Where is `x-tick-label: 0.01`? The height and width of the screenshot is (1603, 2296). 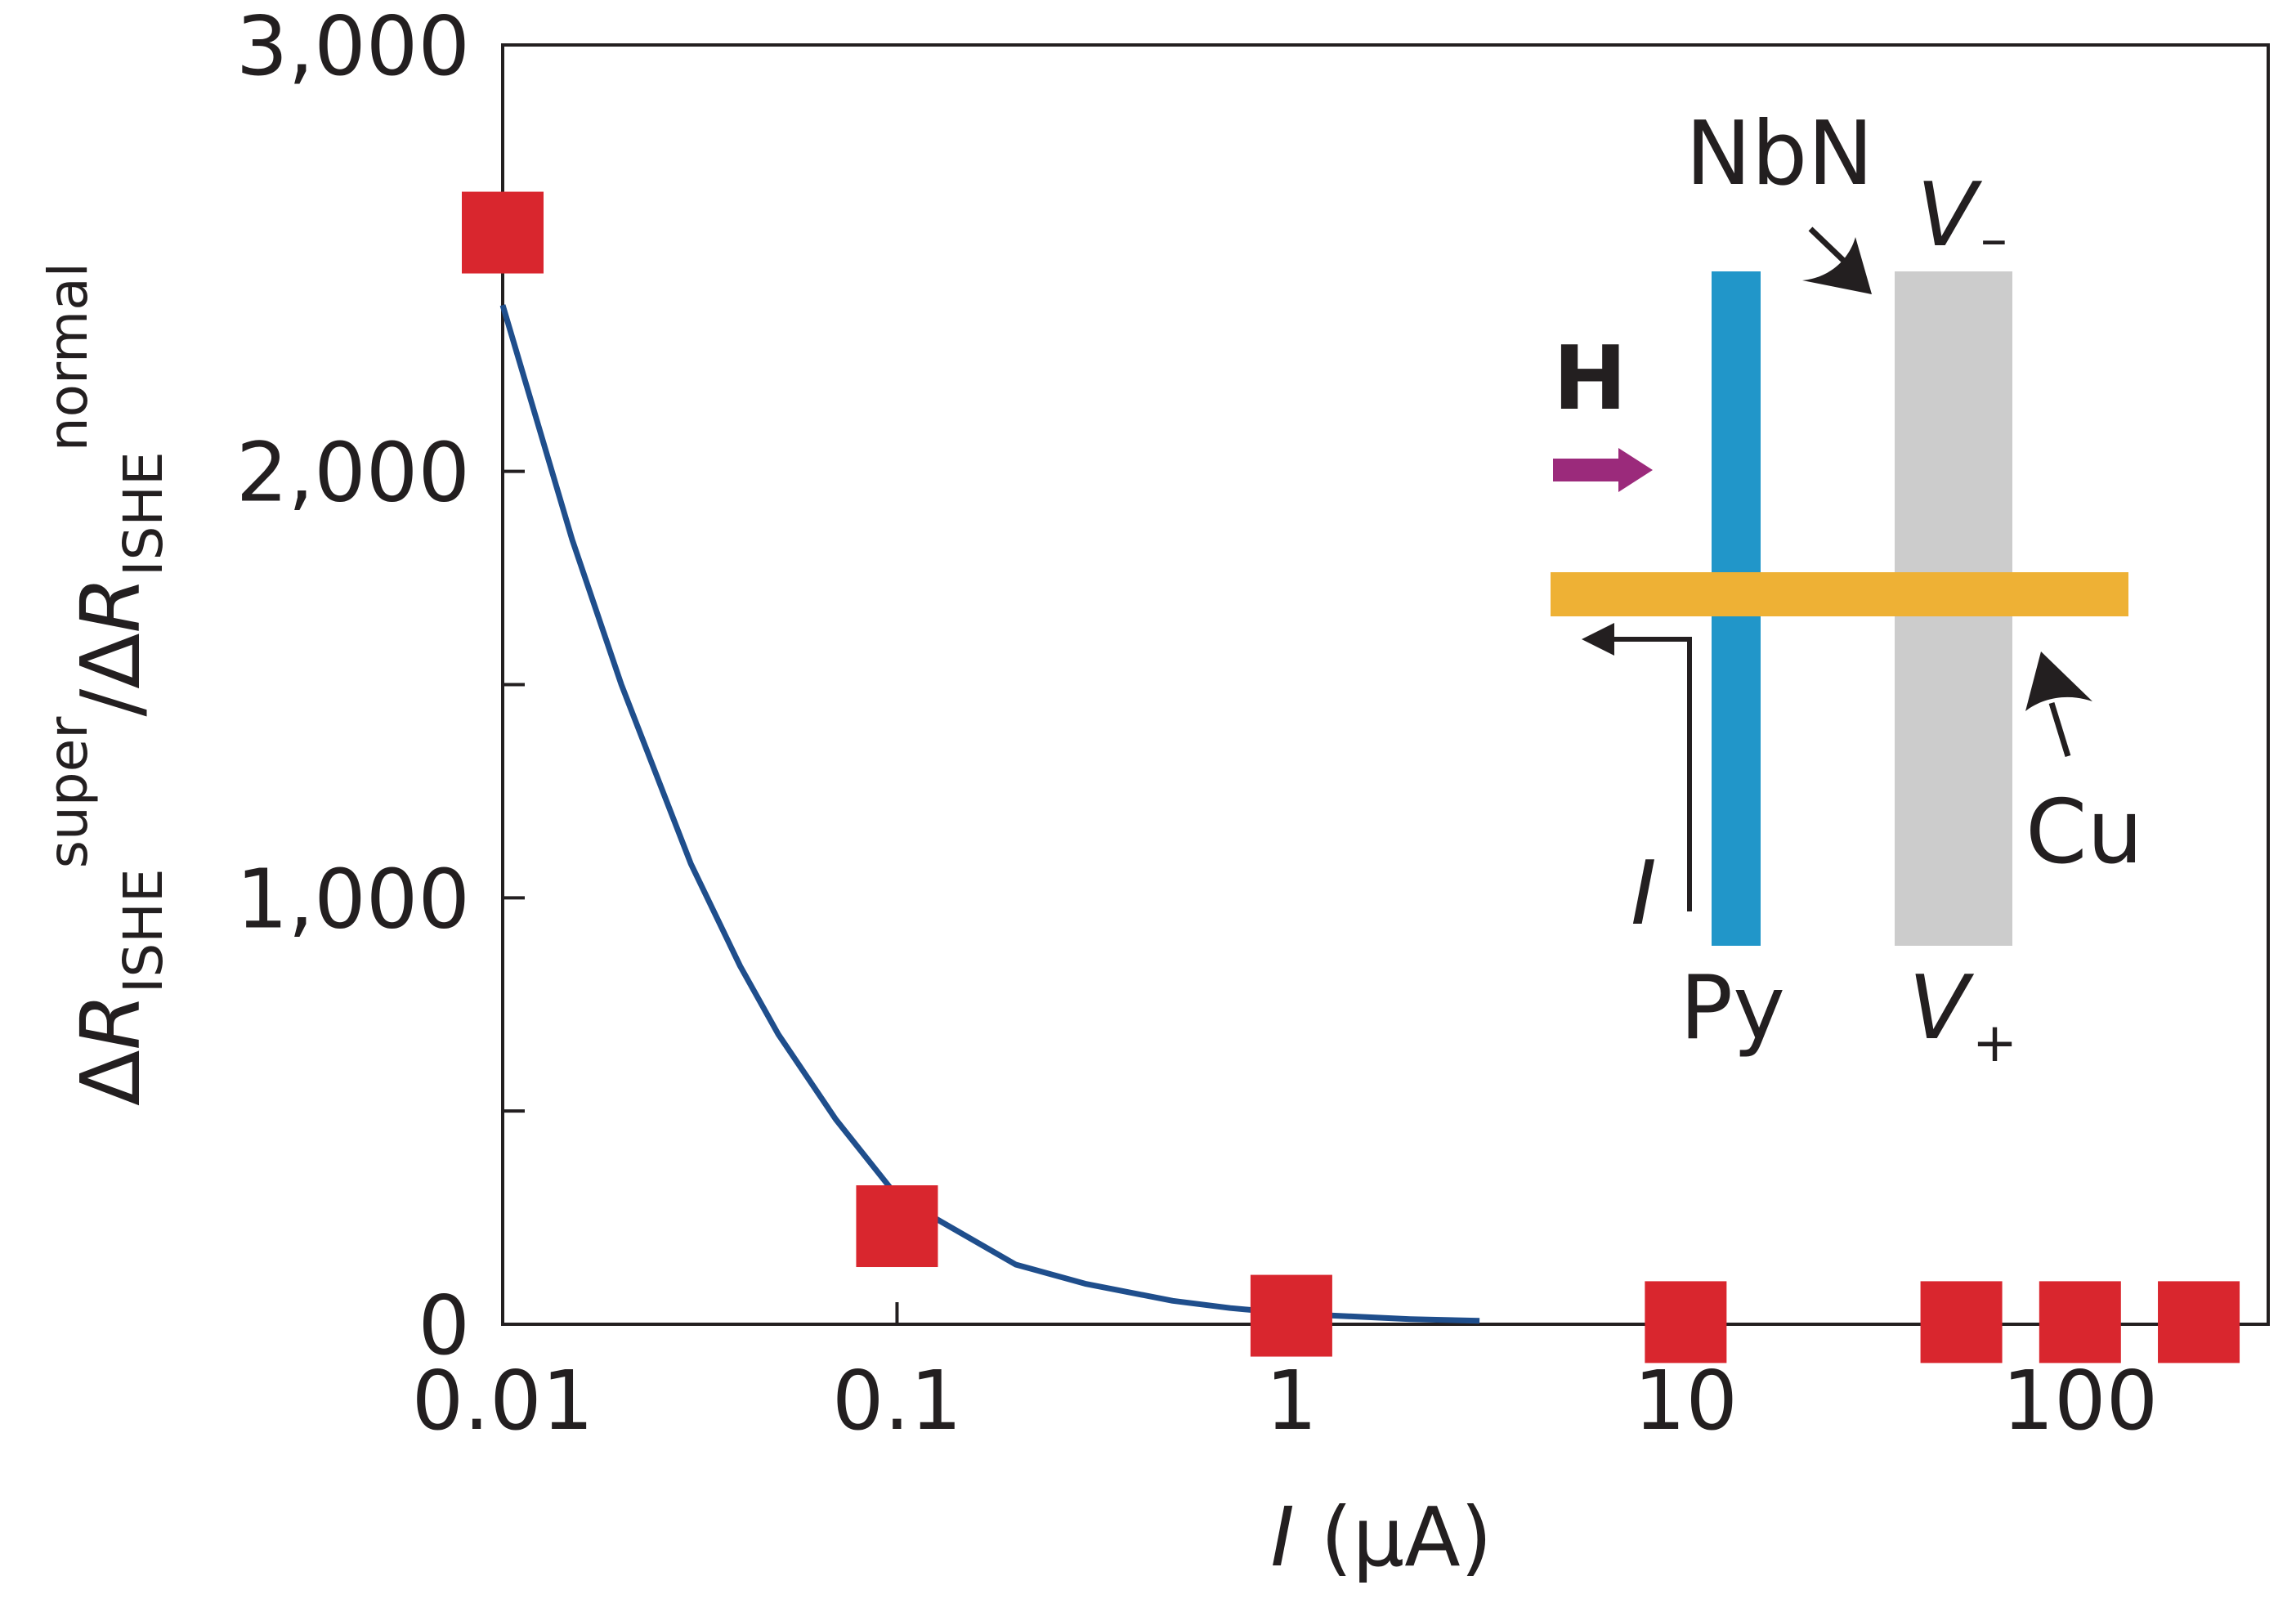
x-tick-label: 0.01 is located at coordinates (503, 1401).